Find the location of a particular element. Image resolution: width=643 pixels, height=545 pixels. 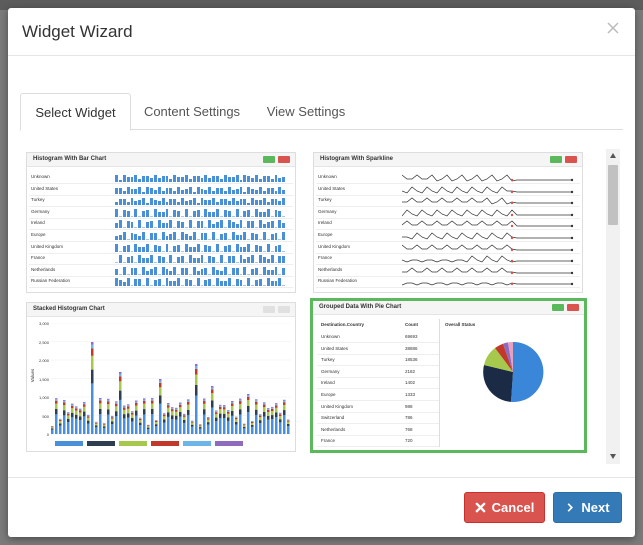

close-icon is located at coordinates (613, 28).